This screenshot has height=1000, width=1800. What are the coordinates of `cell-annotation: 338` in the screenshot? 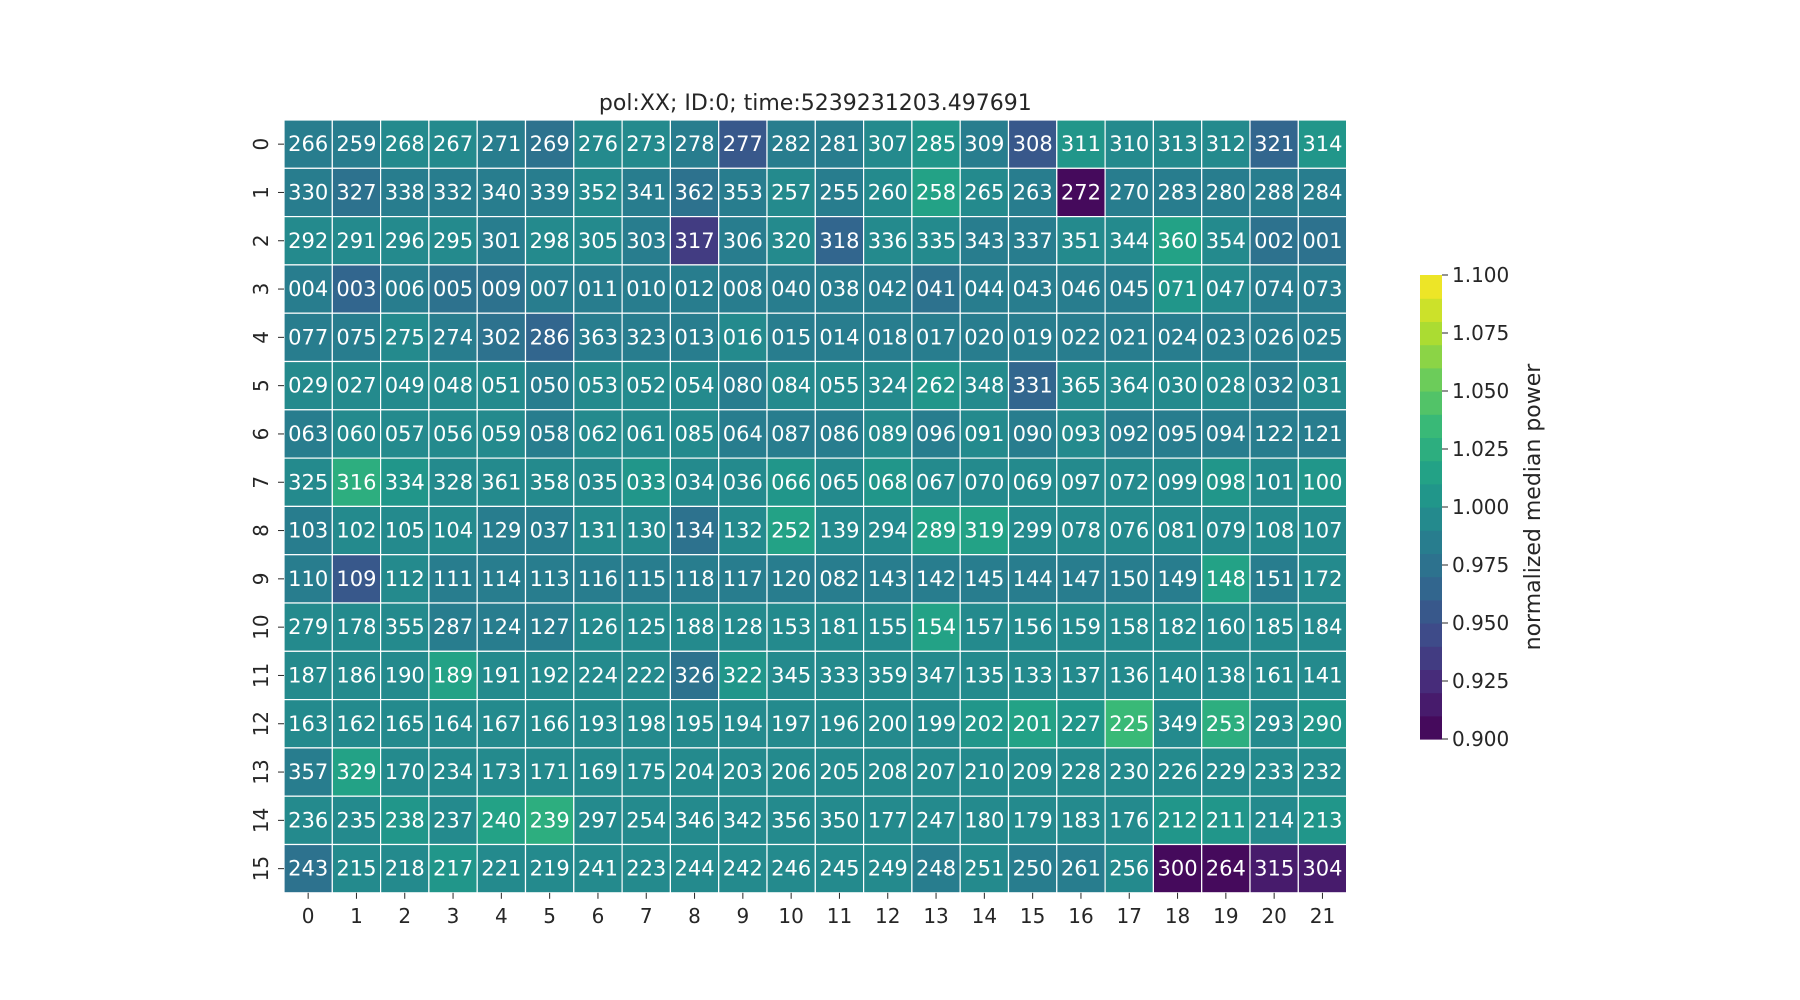 It's located at (405, 192).